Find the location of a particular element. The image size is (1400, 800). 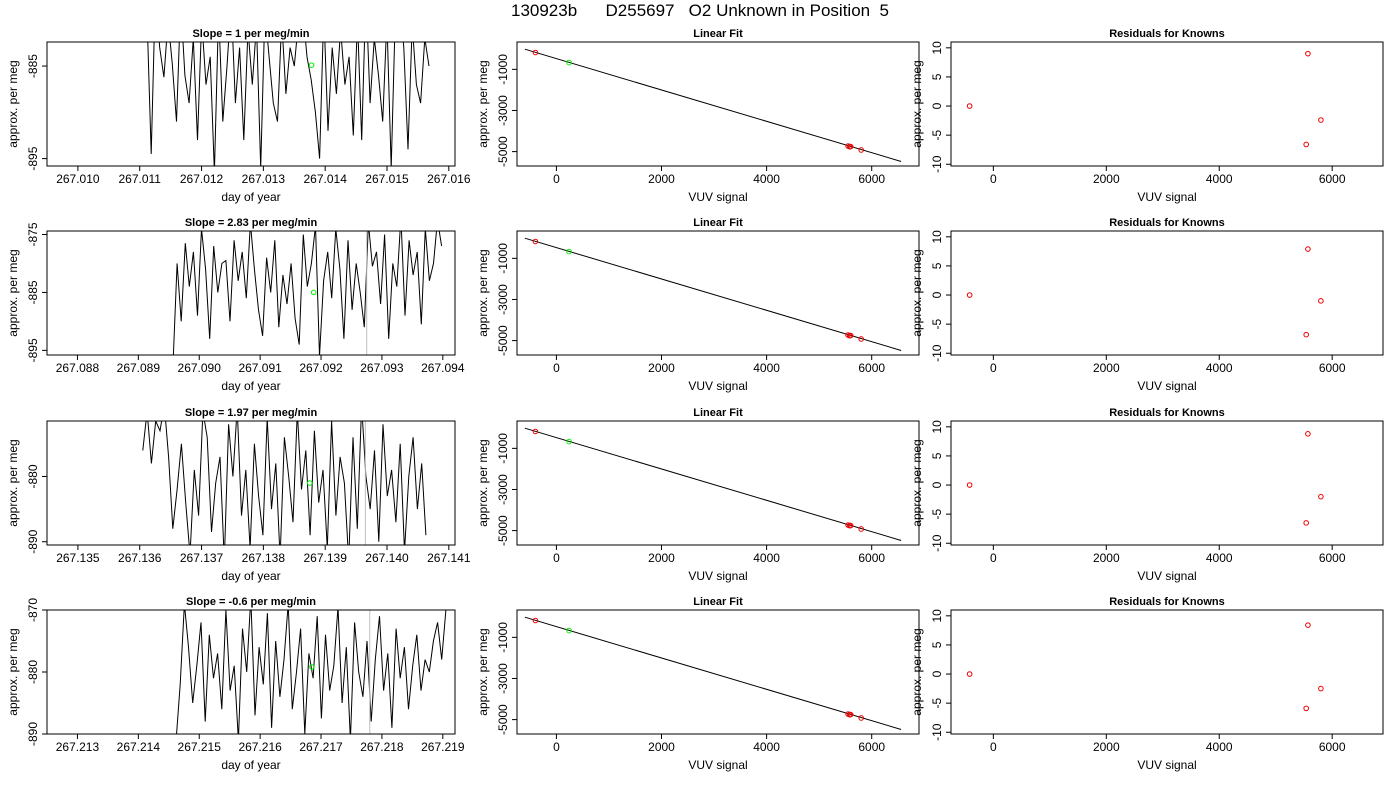

panel-6-xtick-label: 4000 is located at coordinates (1219, 368).